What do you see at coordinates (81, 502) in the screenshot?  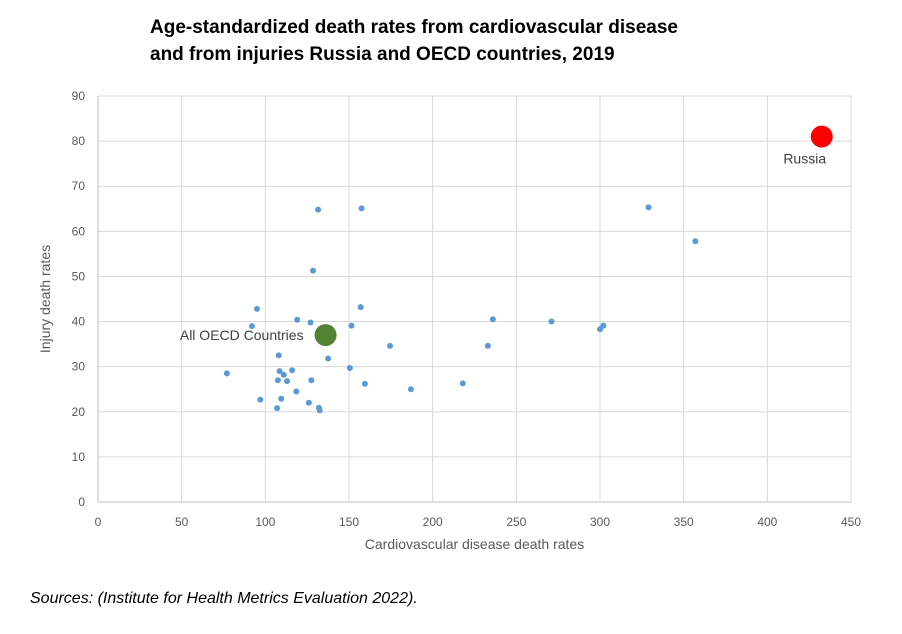 I see `y-tick-label: 0` at bounding box center [81, 502].